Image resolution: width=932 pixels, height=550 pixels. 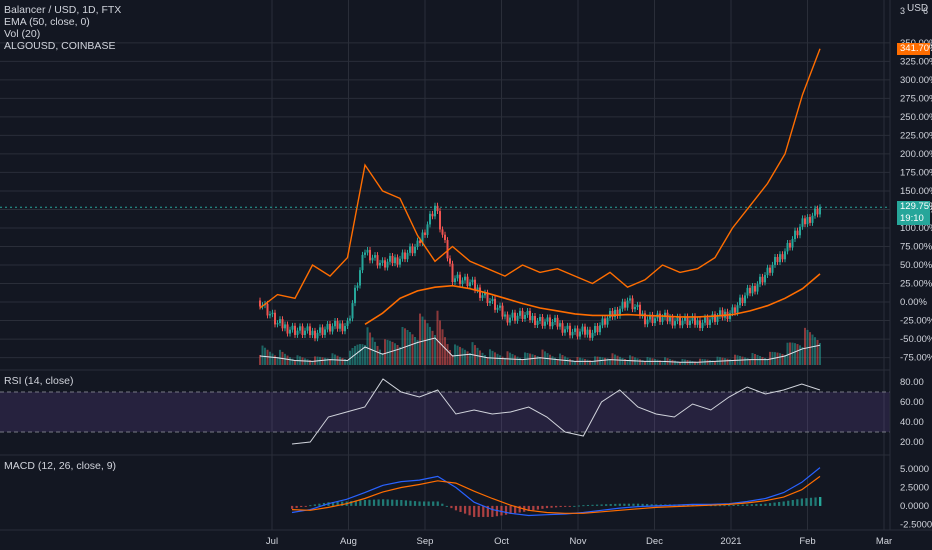 I want to click on price-tick-label: -25.00%, so click(x=916, y=321).